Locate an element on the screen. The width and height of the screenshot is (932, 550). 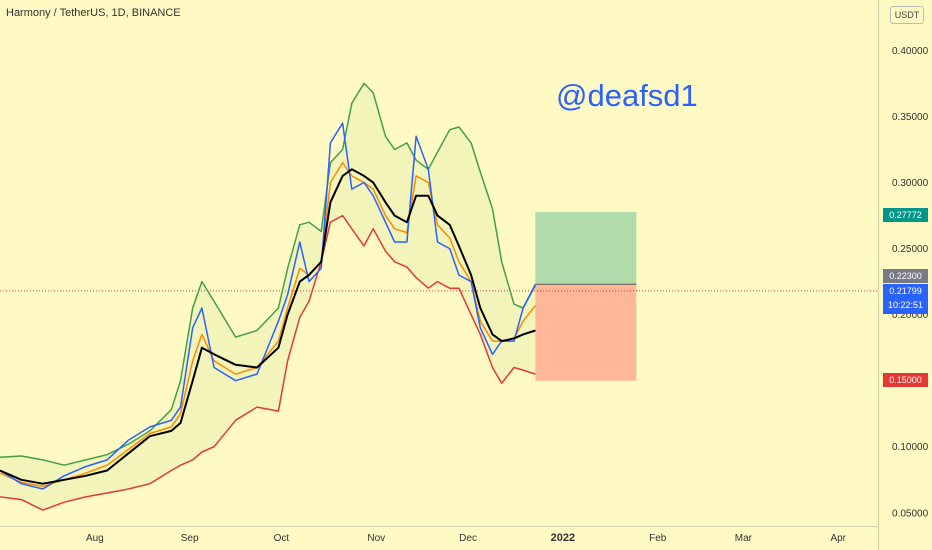
entry-price-tag: 0.22300 is located at coordinates (905, 276).